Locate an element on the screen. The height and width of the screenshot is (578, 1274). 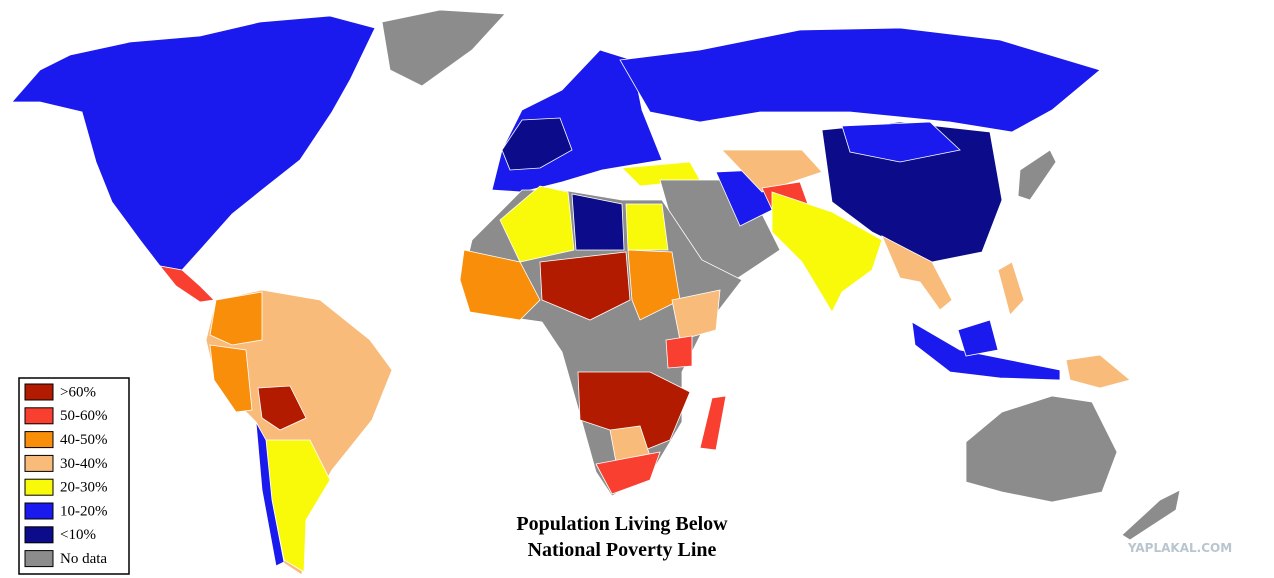
borneo is located at coordinates (978, 338).